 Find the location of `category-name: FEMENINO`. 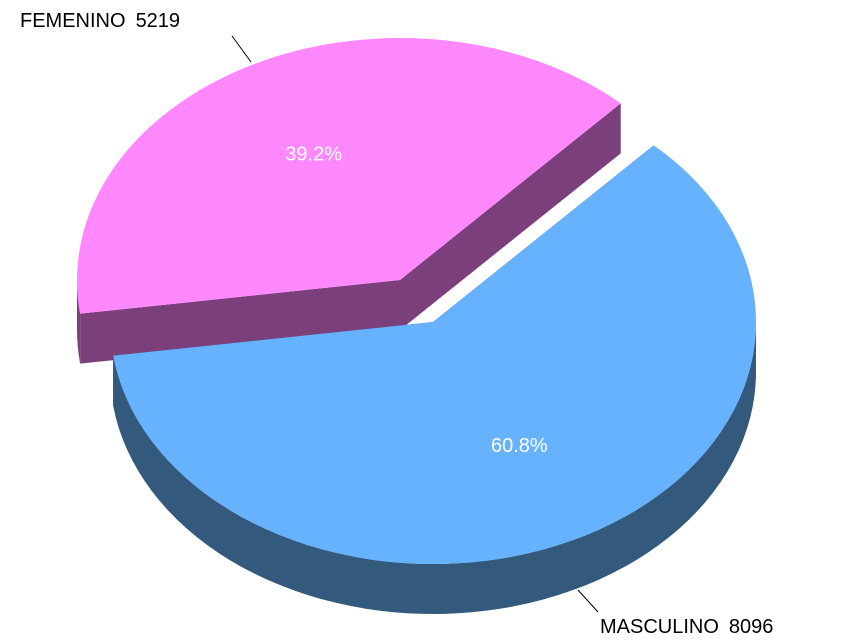

category-name: FEMENINO is located at coordinates (73, 21).